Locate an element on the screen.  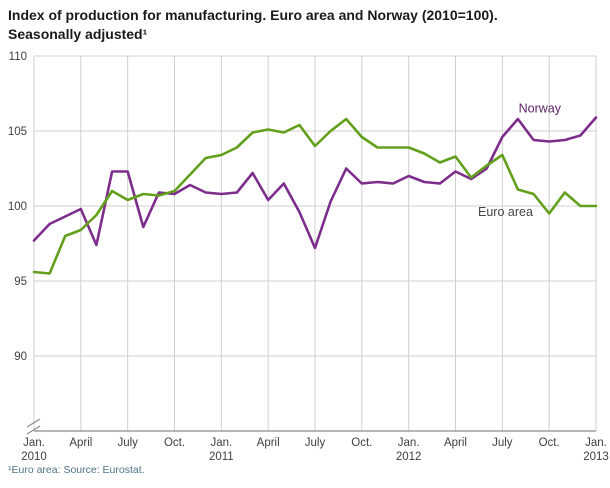
series-label-euro-area: Euro area is located at coordinates (505, 212).